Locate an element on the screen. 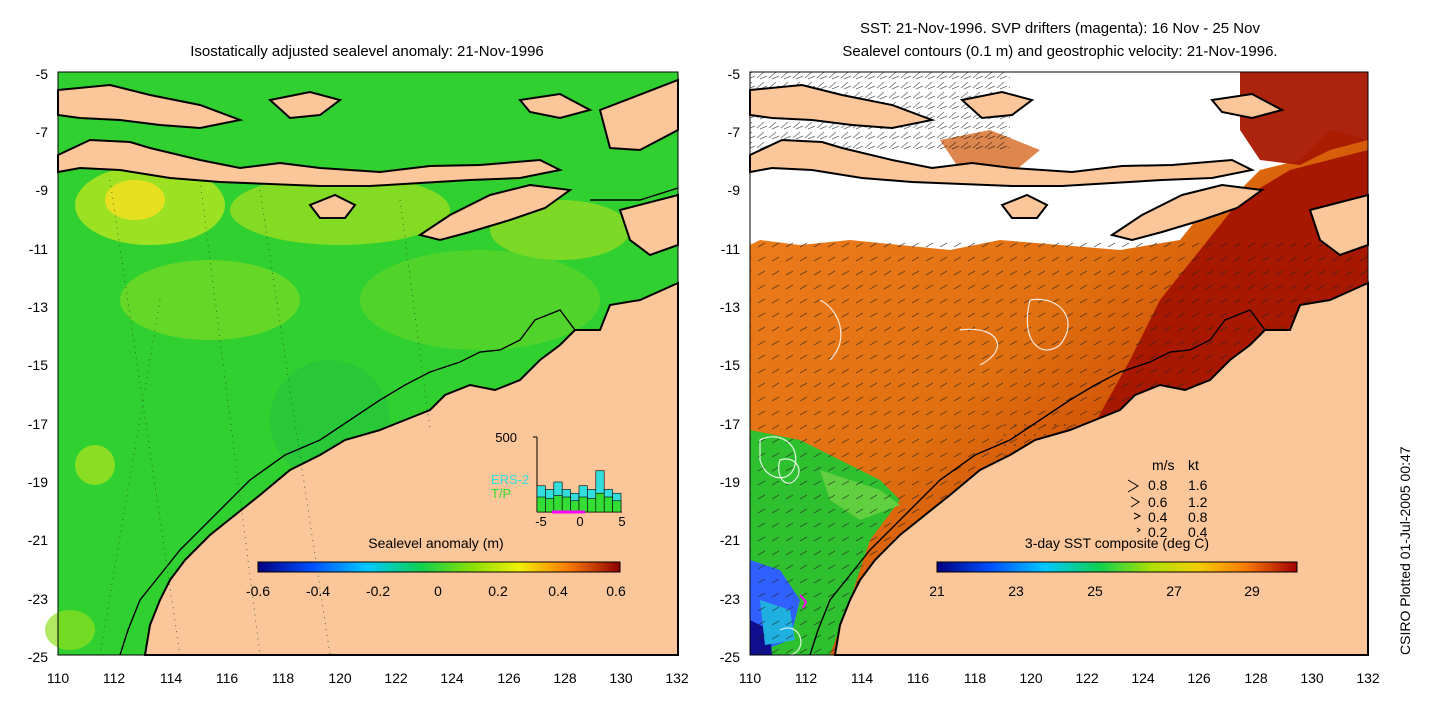 The width and height of the screenshot is (1440, 720). histogram-ymax-label: 500 is located at coordinates (506, 437).